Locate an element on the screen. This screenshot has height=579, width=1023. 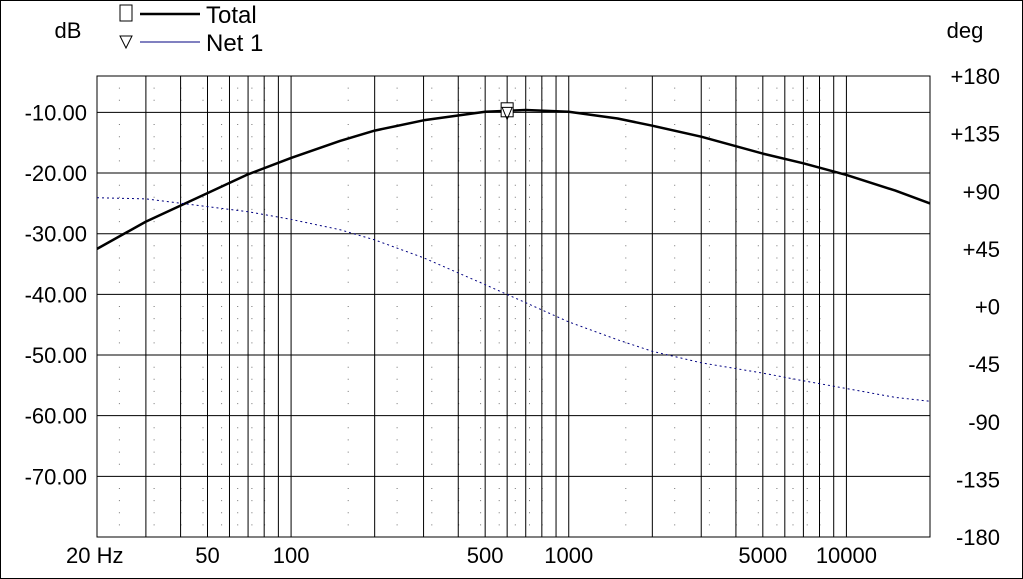
x-tick-label: 10000 is located at coordinates (846, 555).